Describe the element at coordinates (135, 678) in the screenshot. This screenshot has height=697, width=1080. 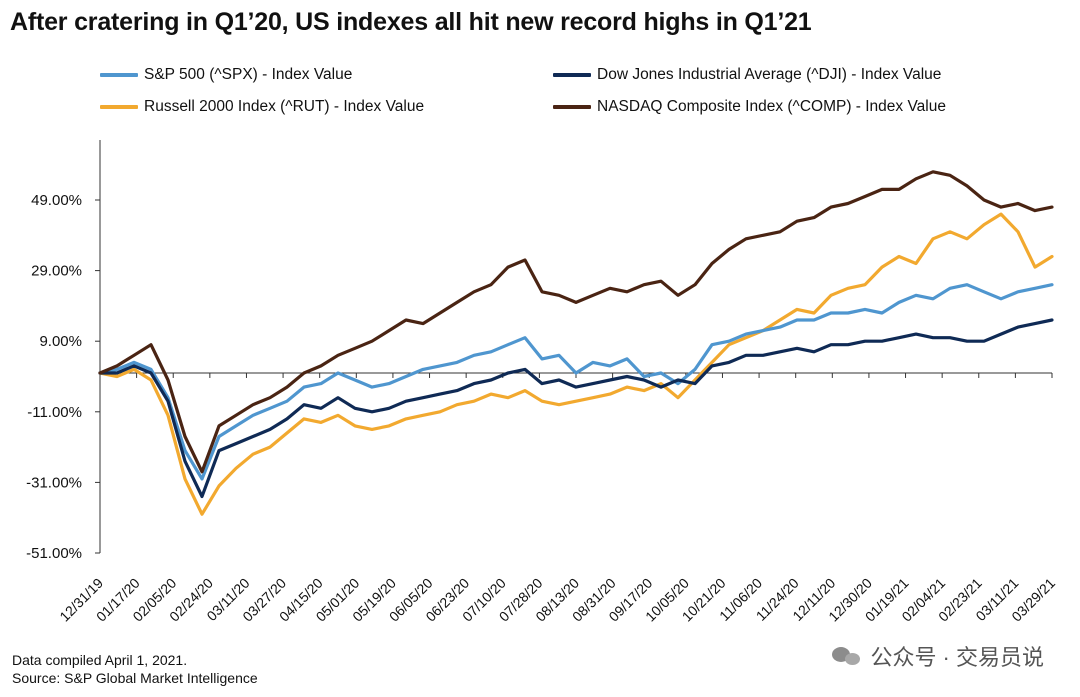
I see `footnote-source: Source: S&P Global Market Intelligence` at that location.